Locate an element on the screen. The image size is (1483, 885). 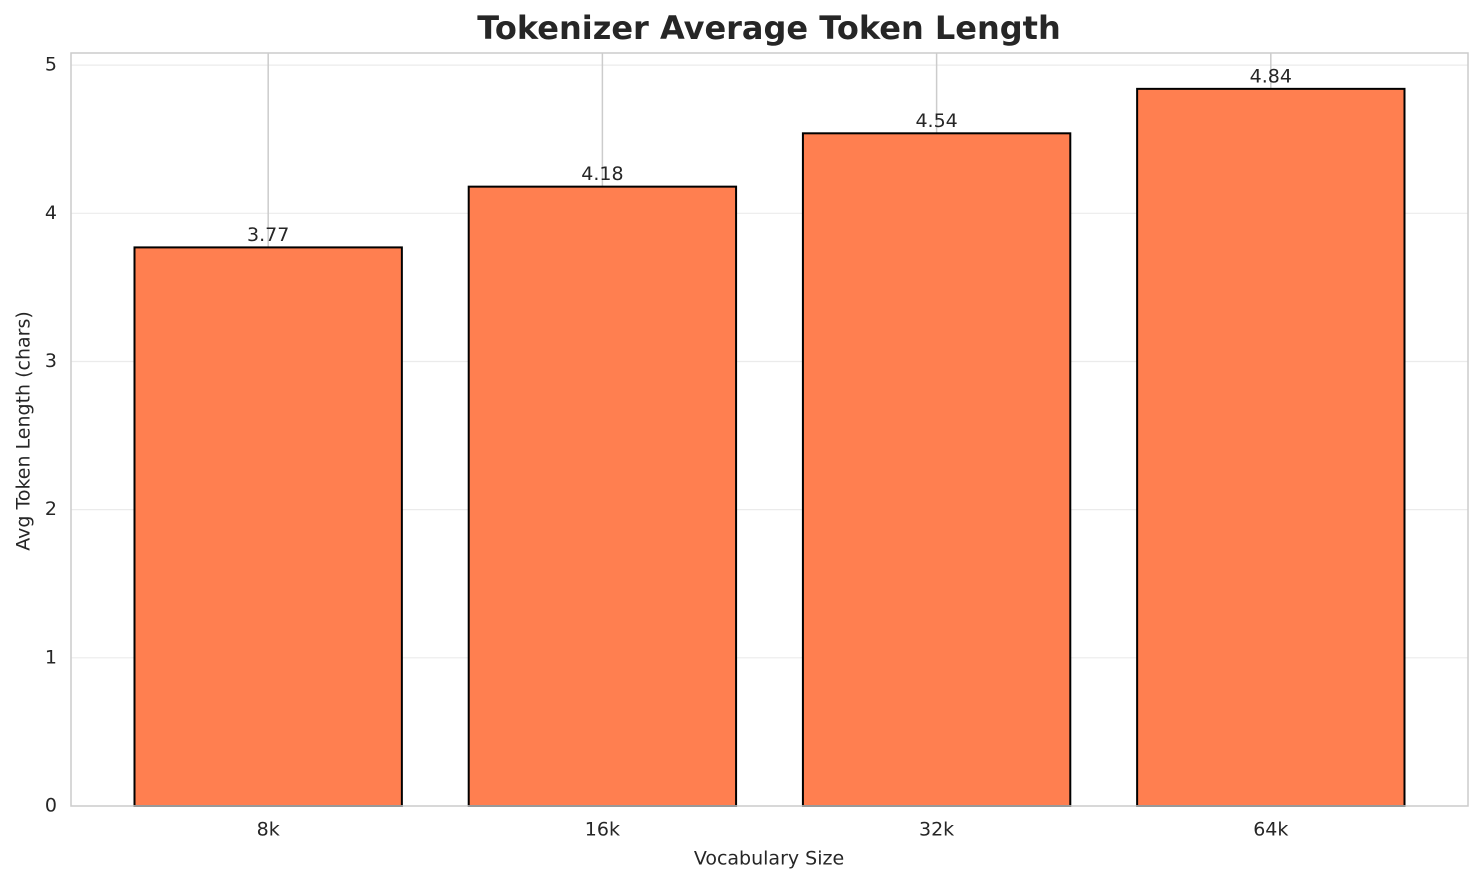
x-tick-label: 8k is located at coordinates (268, 830).